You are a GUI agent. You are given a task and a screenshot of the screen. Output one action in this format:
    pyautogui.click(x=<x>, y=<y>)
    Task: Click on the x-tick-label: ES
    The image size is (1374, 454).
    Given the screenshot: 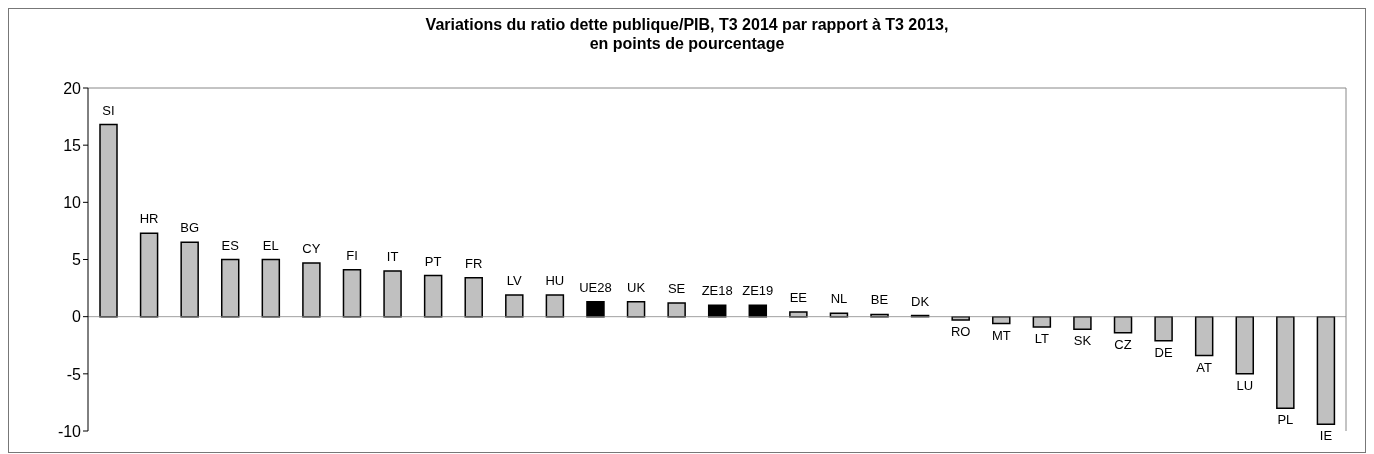 What is the action you would take?
    pyautogui.click(x=230, y=245)
    